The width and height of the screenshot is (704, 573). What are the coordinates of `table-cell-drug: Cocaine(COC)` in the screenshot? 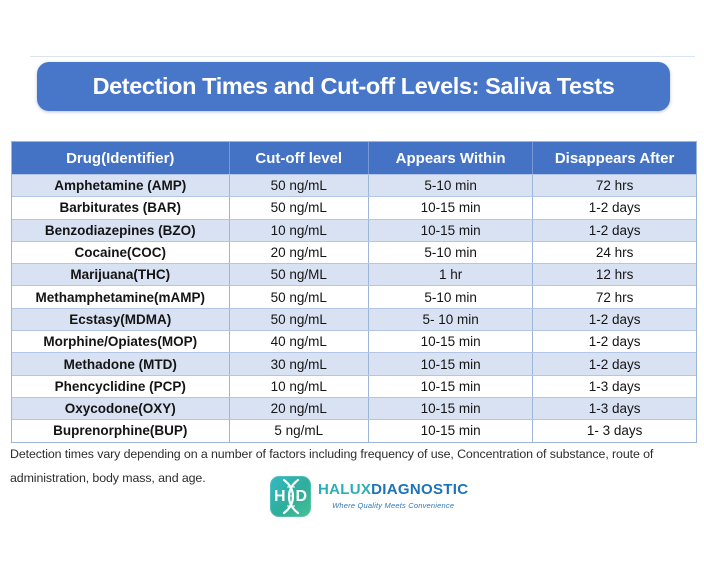 It's located at (121, 252).